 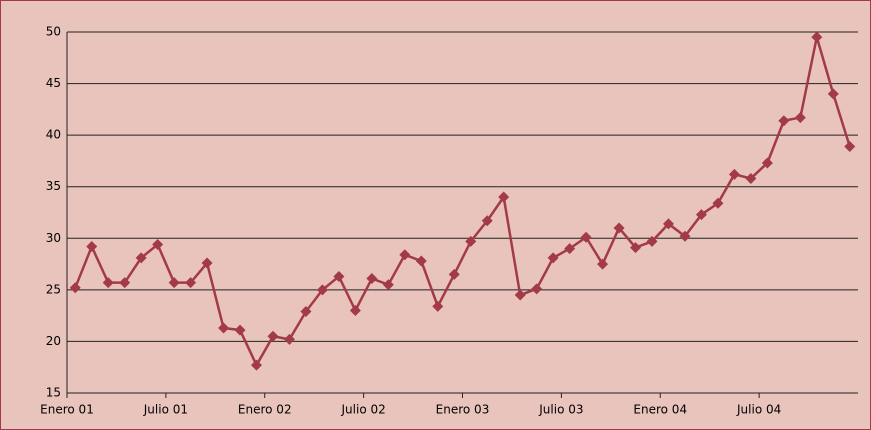 I want to click on x-tick-label: Julio 01, so click(x=165, y=410).